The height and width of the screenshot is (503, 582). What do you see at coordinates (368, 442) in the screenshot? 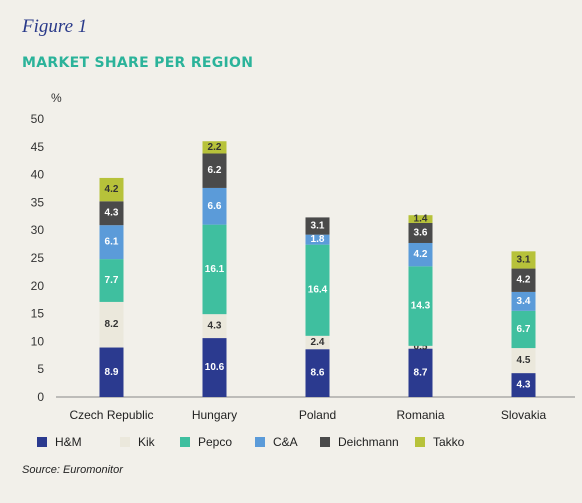
I see `legend-label: Deichmann` at bounding box center [368, 442].